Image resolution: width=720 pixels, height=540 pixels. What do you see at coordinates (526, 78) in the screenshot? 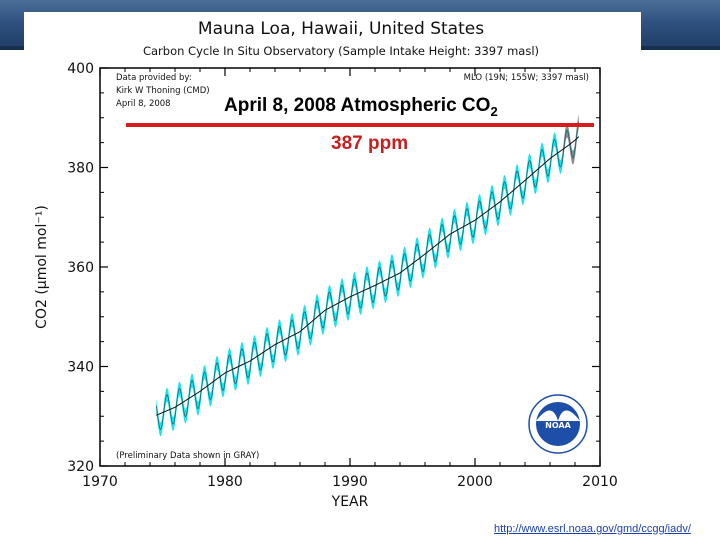
I see `station-label: MLO (19N; 155W; 3397 masl)` at bounding box center [526, 78].